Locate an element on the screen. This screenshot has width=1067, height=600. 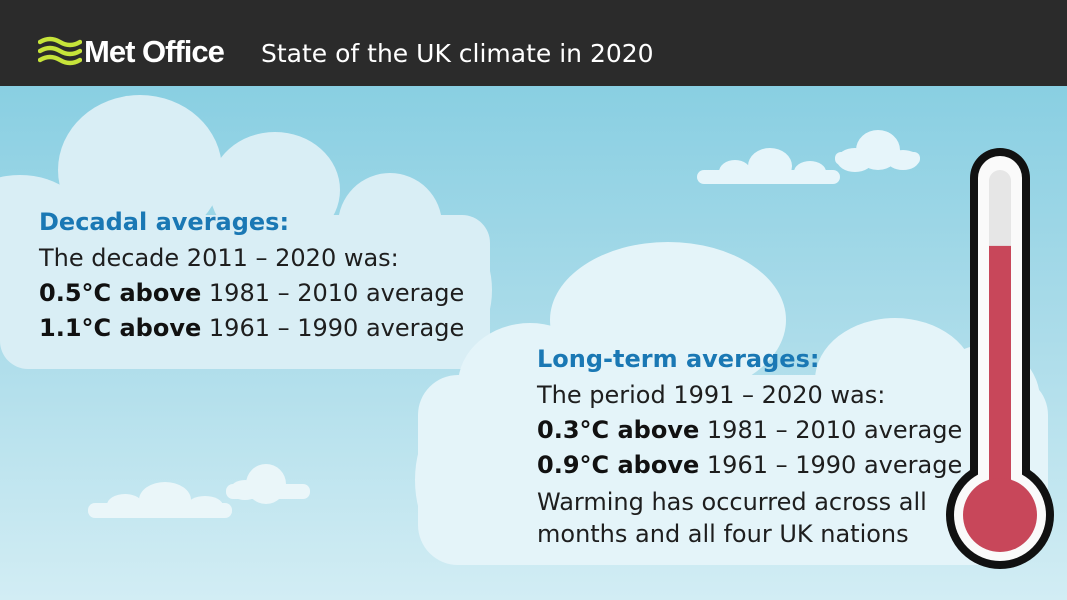
decadal-intro: The decade 2011 – 2020 was: is located at coordinates (219, 258).